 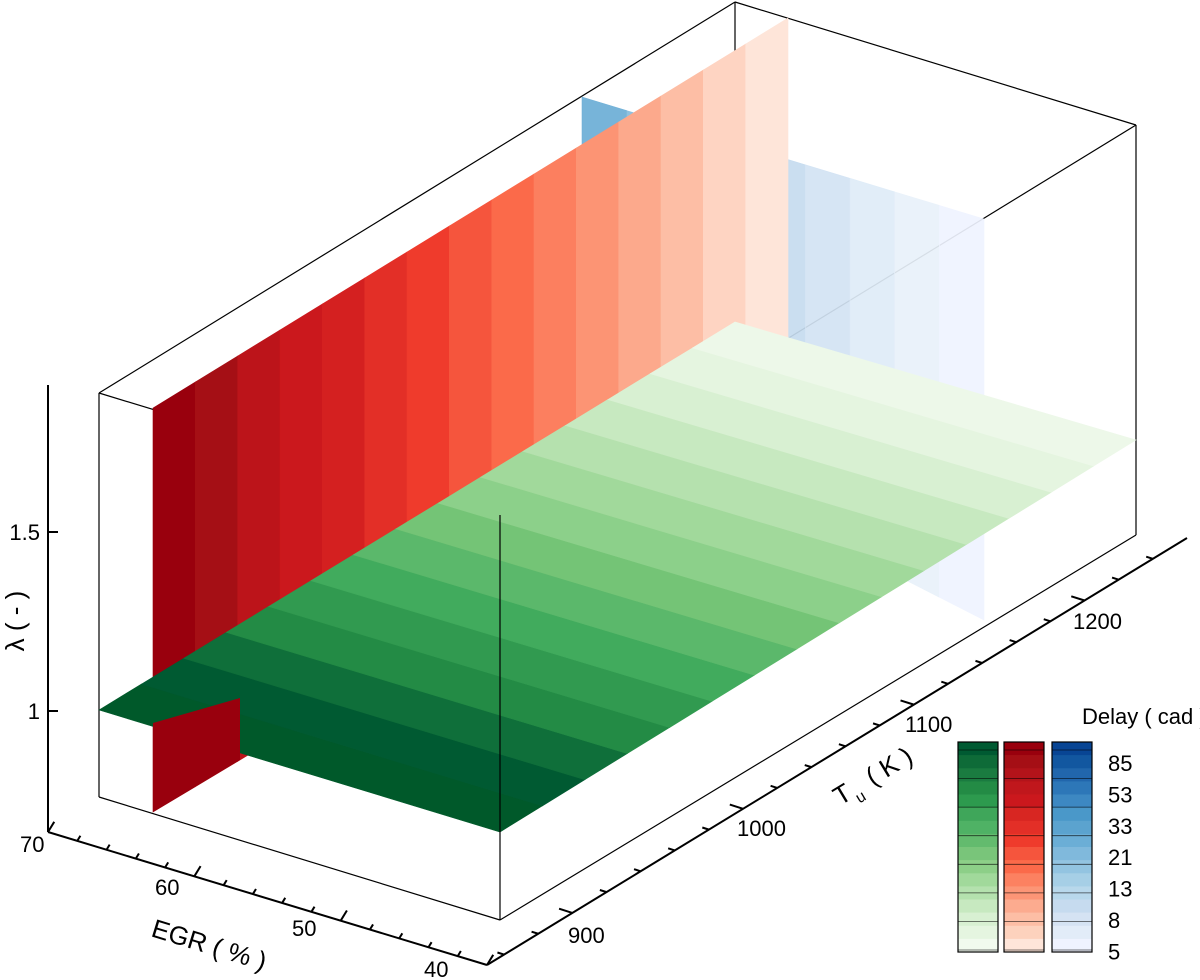 What do you see at coordinates (304, 928) in the screenshot?
I see `egr-tick-label: 50` at bounding box center [304, 928].